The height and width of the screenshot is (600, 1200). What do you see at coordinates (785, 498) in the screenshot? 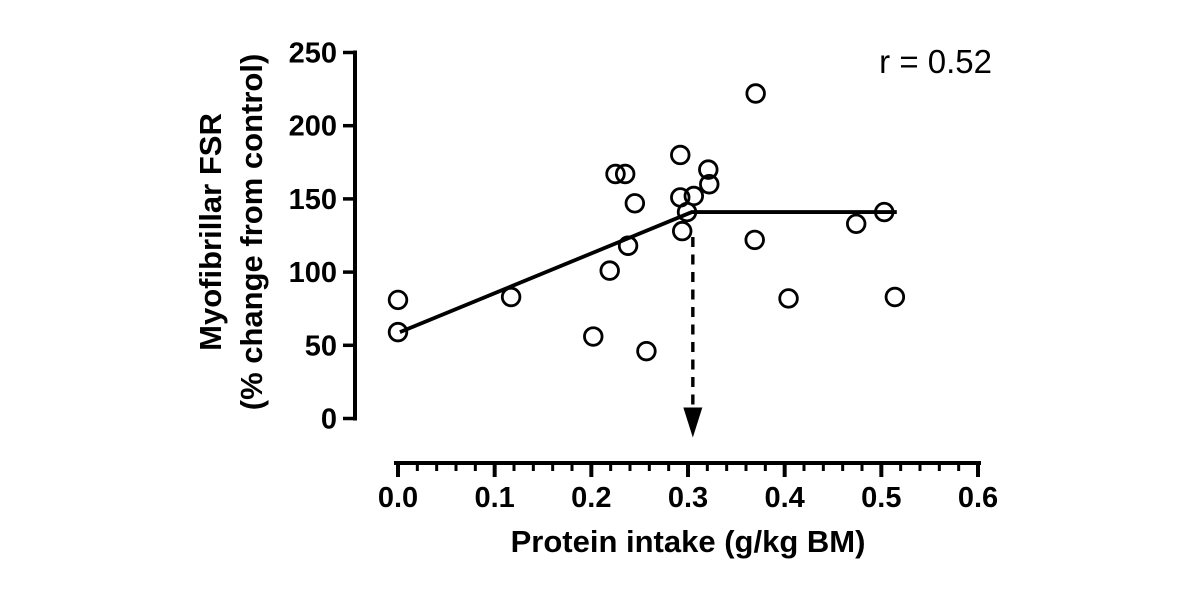
I see `x-tick-label: 0.4` at bounding box center [785, 498].